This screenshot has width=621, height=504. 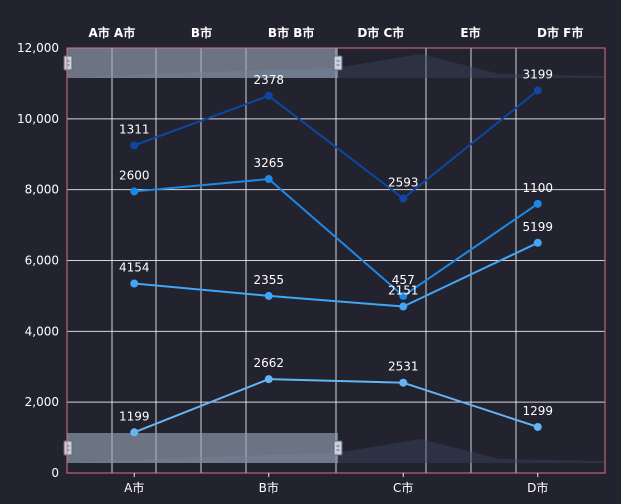 I want to click on y-tick-label: 10,000, so click(x=38, y=119).